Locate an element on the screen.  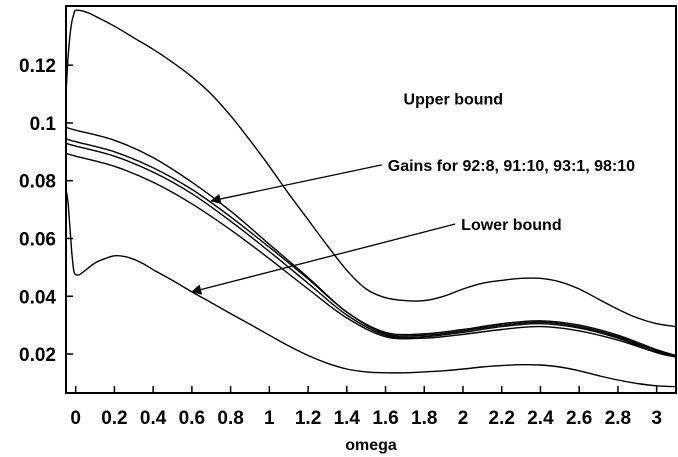
y-tick-label: 0.02 is located at coordinates (37, 355).